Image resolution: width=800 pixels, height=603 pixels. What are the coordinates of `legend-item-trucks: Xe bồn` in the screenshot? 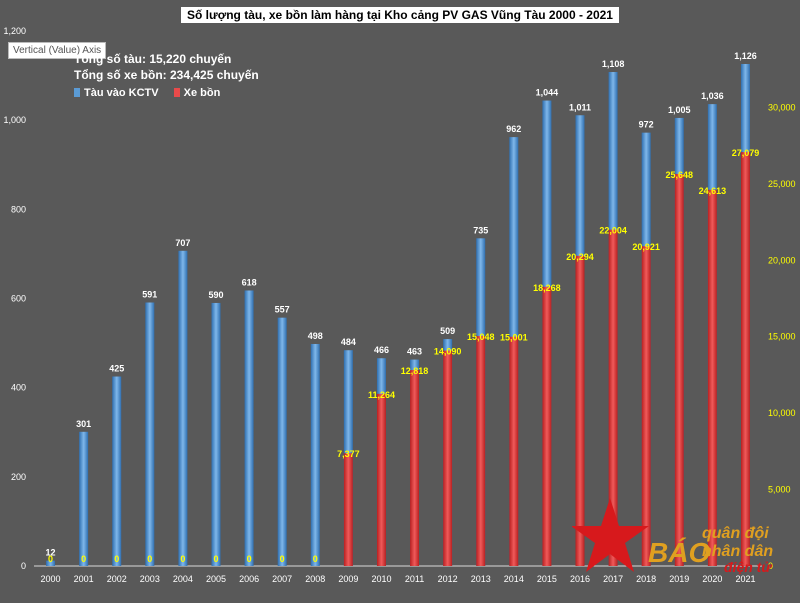 It's located at (196, 93).